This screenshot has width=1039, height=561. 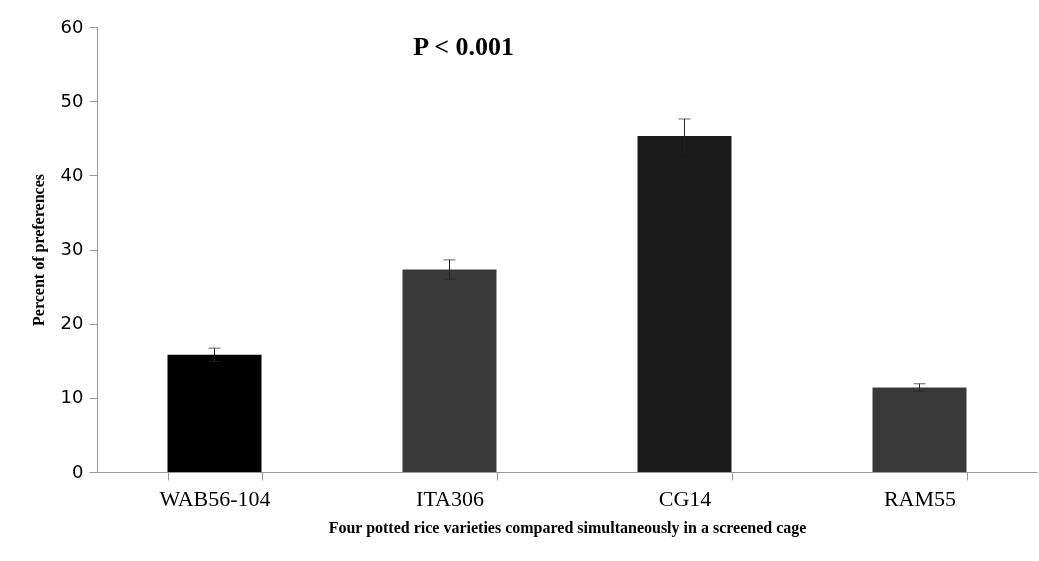 What do you see at coordinates (78, 471) in the screenshot?
I see `y-tick-label: 0` at bounding box center [78, 471].